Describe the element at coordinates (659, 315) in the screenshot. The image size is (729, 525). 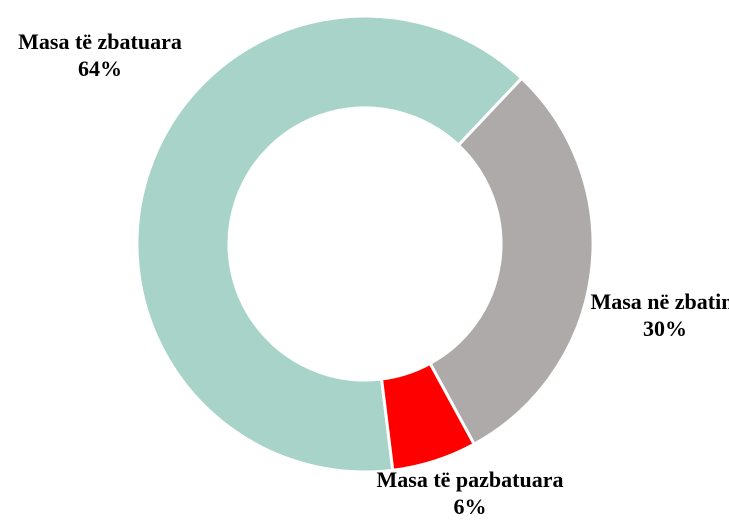
I see `data-label: Masa në zbatim 30%` at that location.